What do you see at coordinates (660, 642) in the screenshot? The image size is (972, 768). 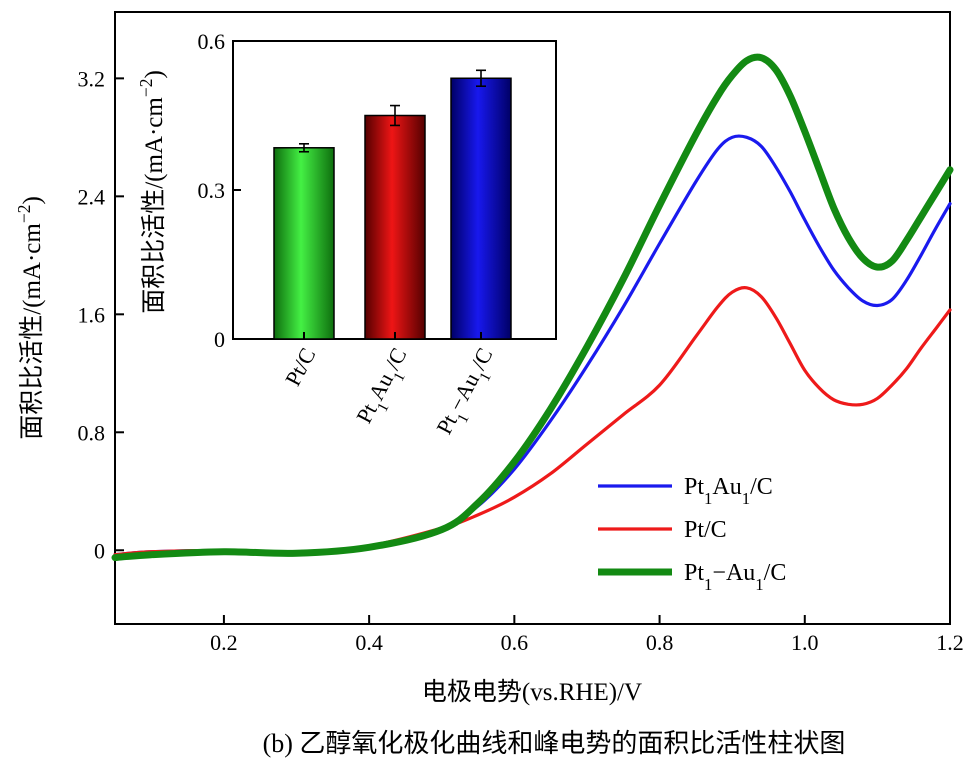 I see `main-x-tick-label: 0.8` at bounding box center [660, 642].